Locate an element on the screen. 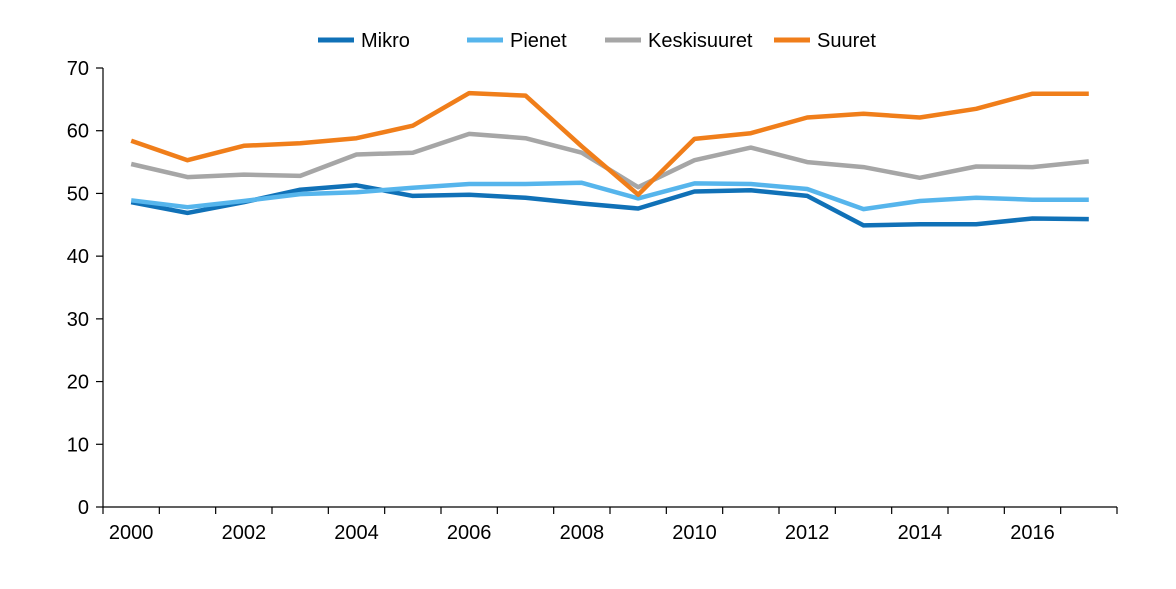  x-tick-label: 2016 is located at coordinates (1032, 533).